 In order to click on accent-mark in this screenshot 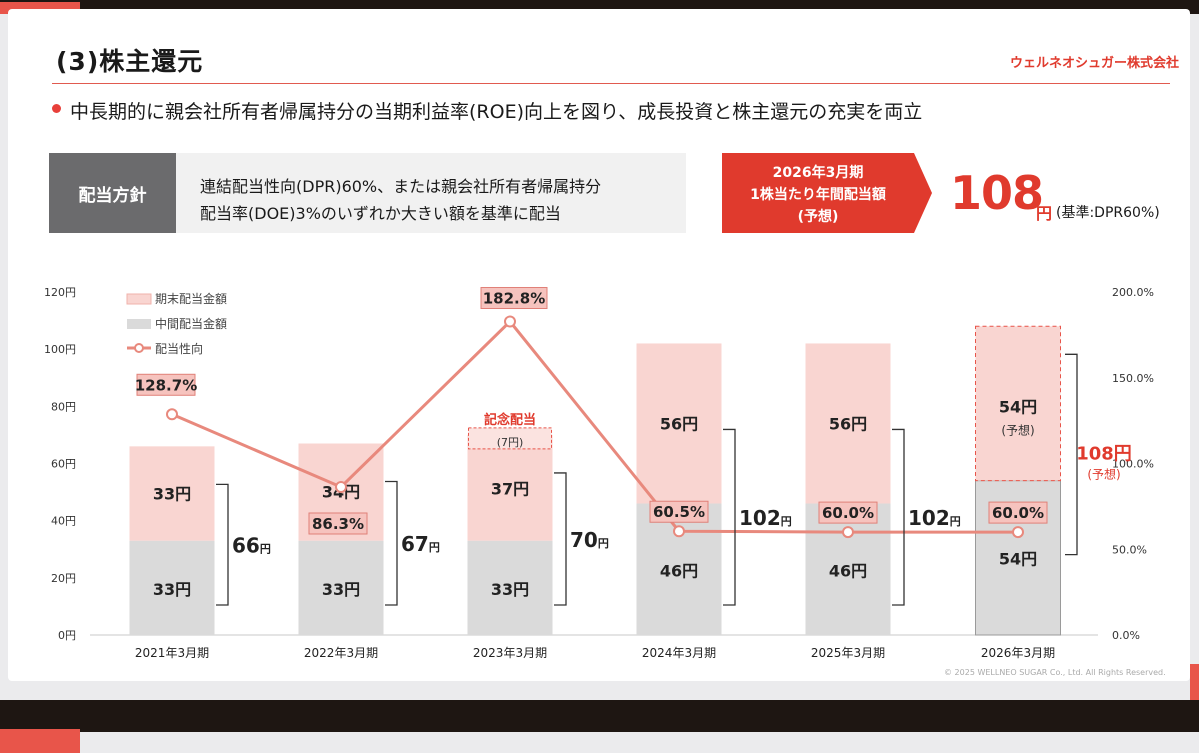, I will do `click(1194, 682)`.